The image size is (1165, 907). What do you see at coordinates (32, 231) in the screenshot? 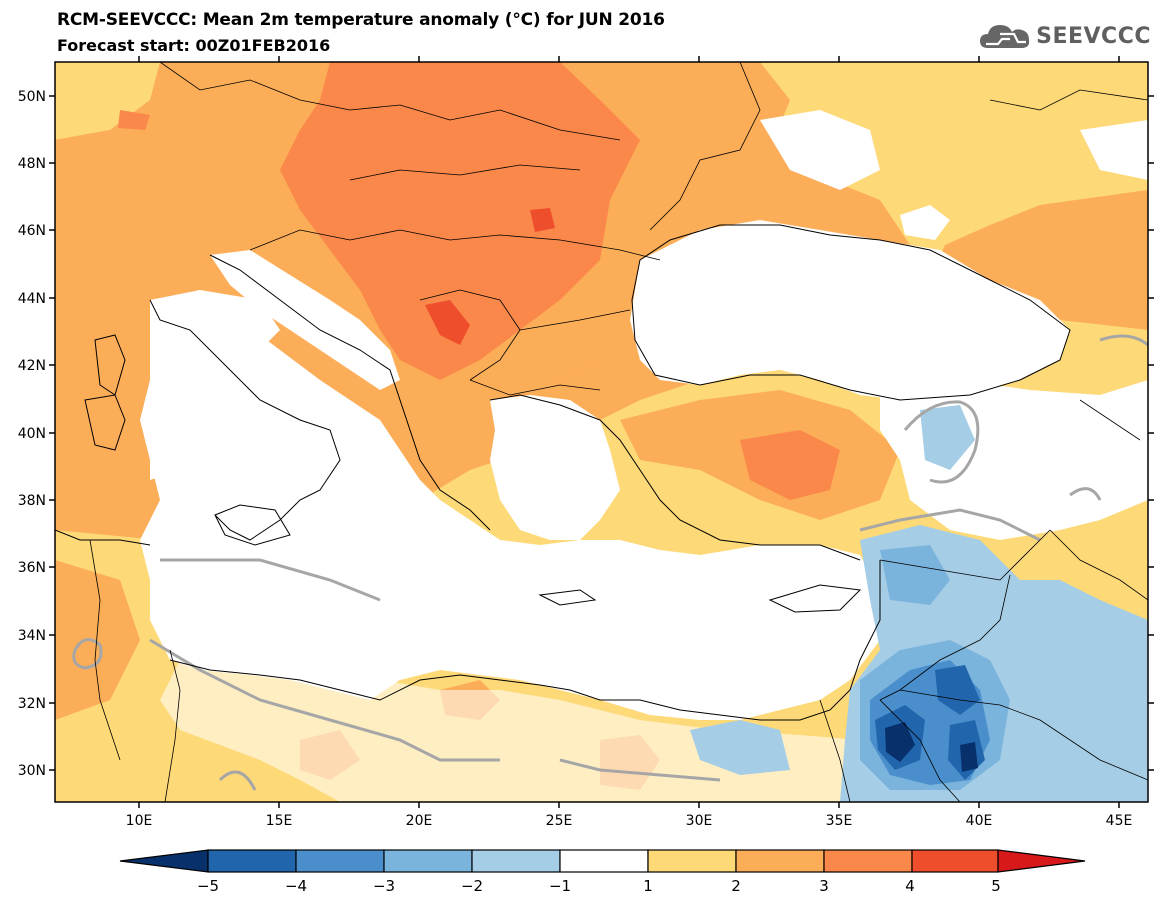
I see `lat-label-46N: 46N` at bounding box center [32, 231].